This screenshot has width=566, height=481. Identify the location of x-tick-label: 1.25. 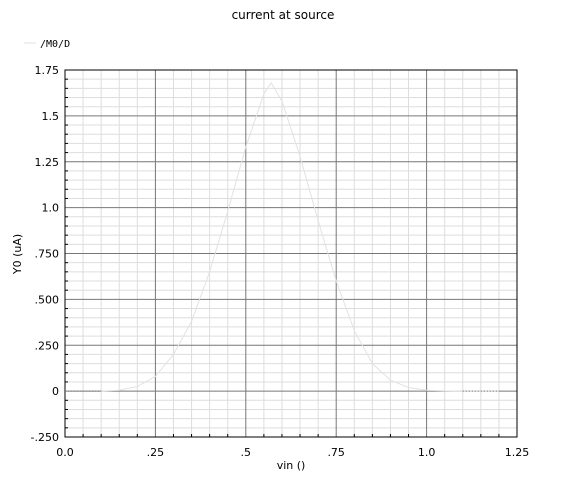
(517, 452).